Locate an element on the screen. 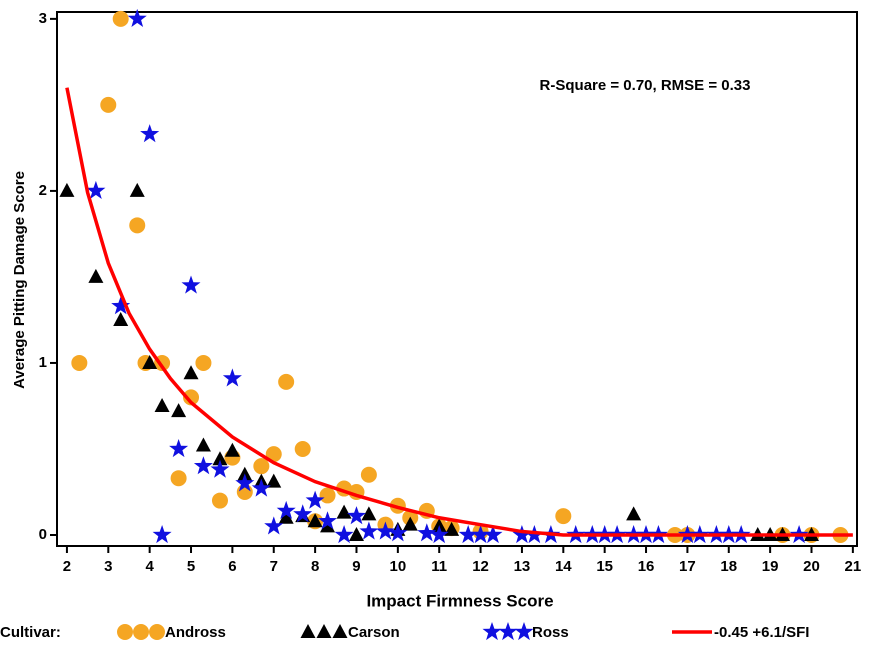  x-tick-label: 10 is located at coordinates (398, 566).